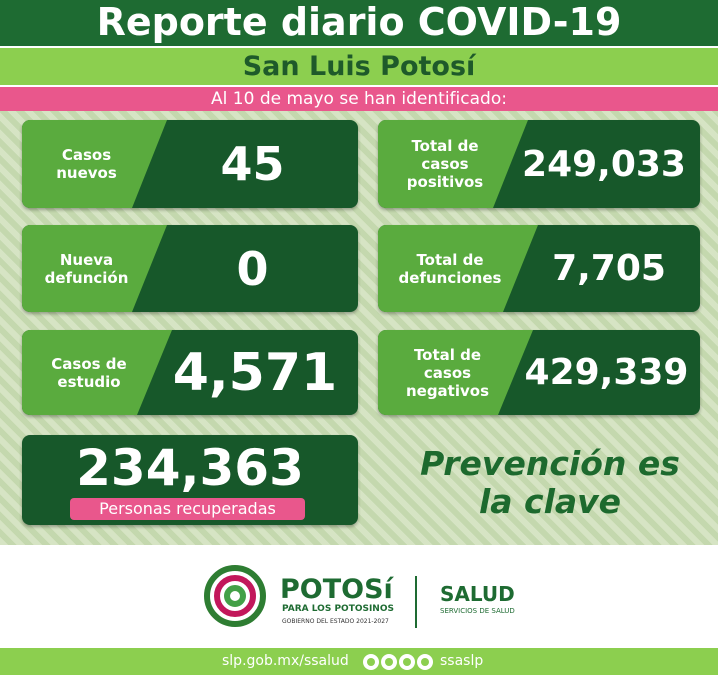 This screenshot has width=718, height=675. I want to click on stat-card: Casos de estudio 4,571, so click(190, 372).